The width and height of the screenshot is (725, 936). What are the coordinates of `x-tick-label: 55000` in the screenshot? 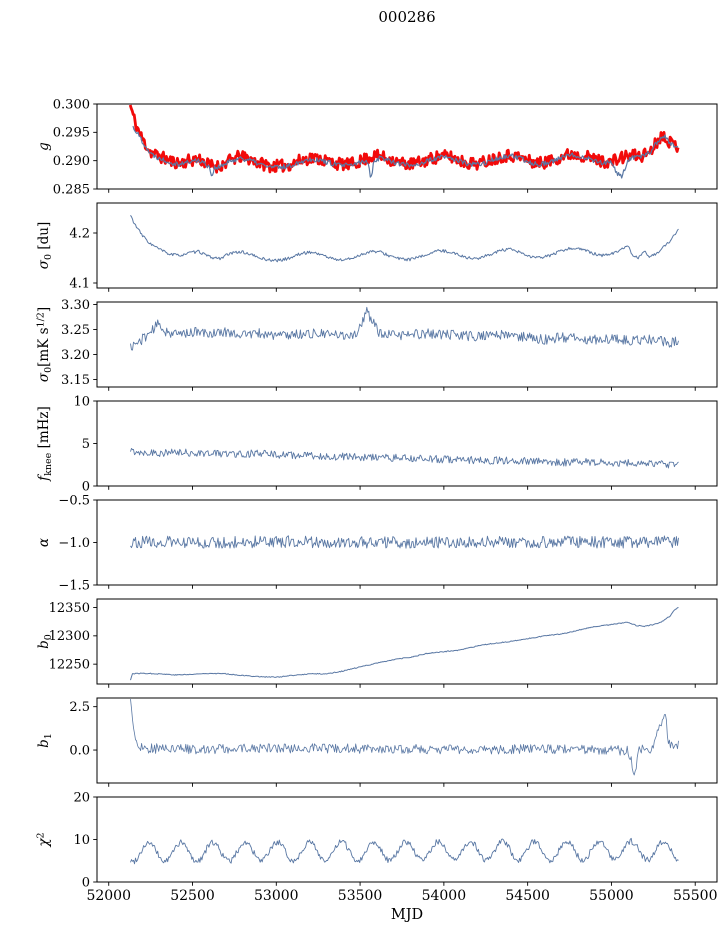 It's located at (611, 896).